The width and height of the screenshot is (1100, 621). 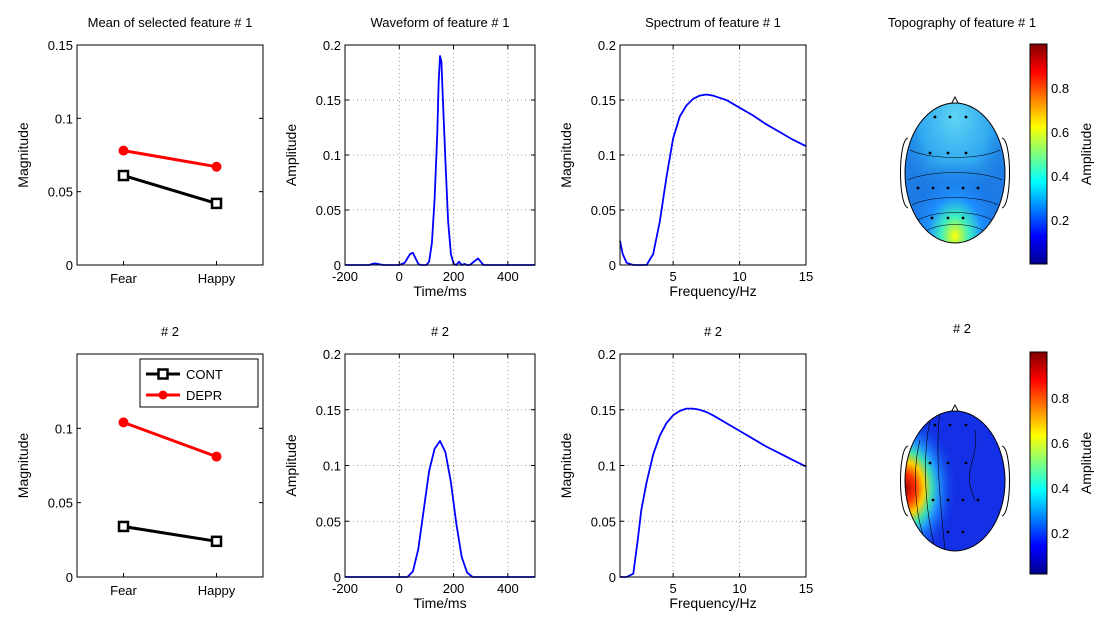 I want to click on colorbar, so click(x=1038, y=463).